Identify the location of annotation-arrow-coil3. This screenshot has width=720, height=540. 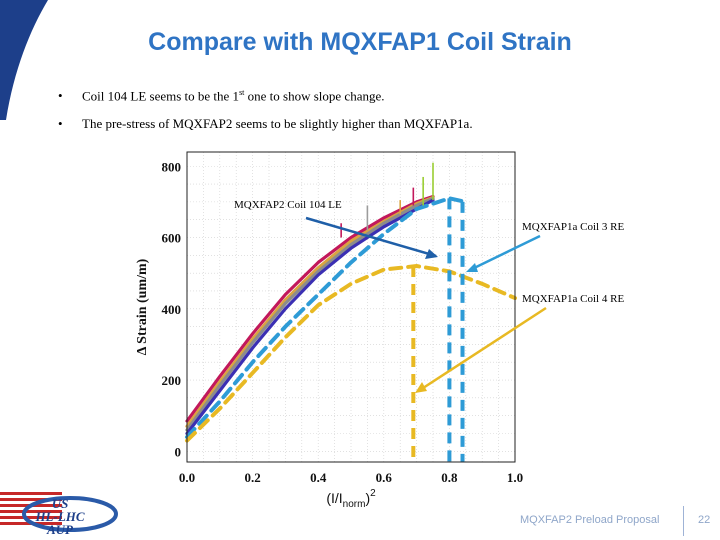
(505, 253).